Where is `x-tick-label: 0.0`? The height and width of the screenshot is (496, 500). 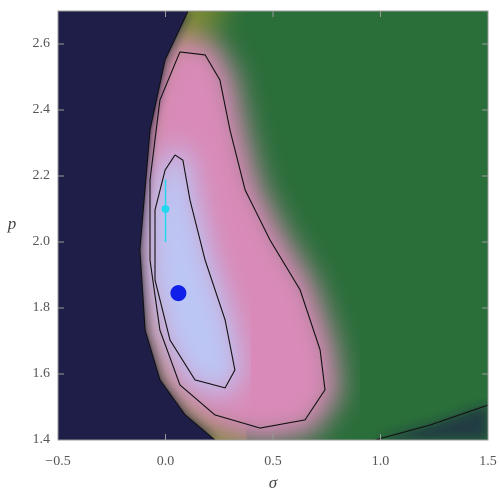
x-tick-label: 0.0 is located at coordinates (166, 461).